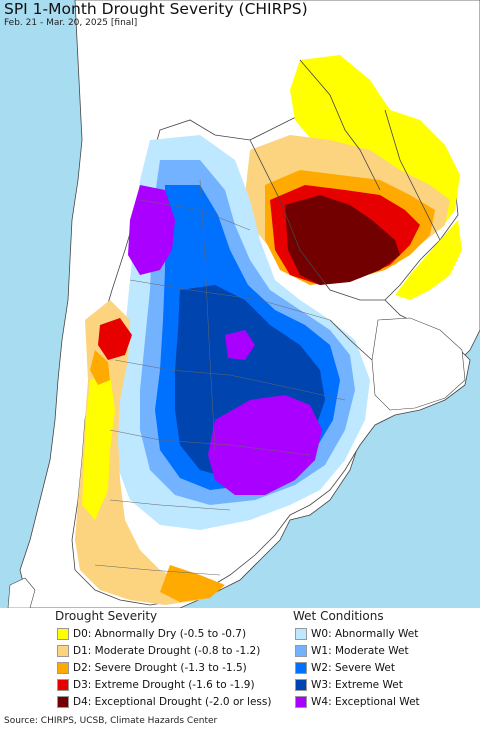 This screenshot has width=480, height=730. What do you see at coordinates (365, 634) in the screenshot?
I see `legend-label-w0: W0: Abnormally Wet` at bounding box center [365, 634].